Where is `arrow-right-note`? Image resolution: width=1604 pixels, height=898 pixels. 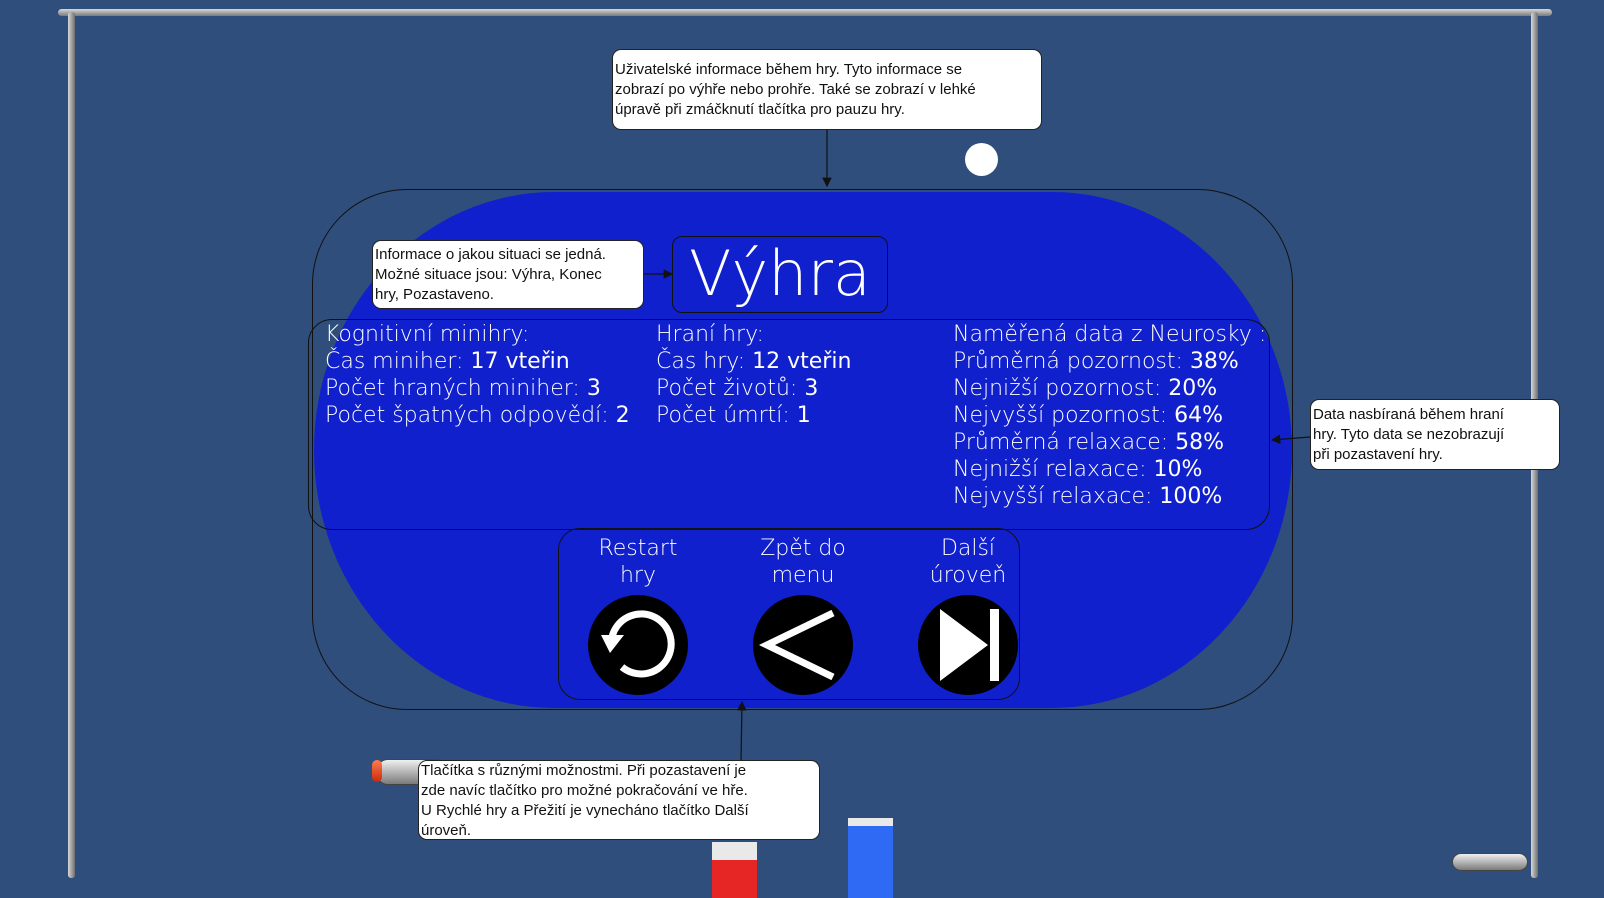 arrow-right-note is located at coordinates (1290, 439).